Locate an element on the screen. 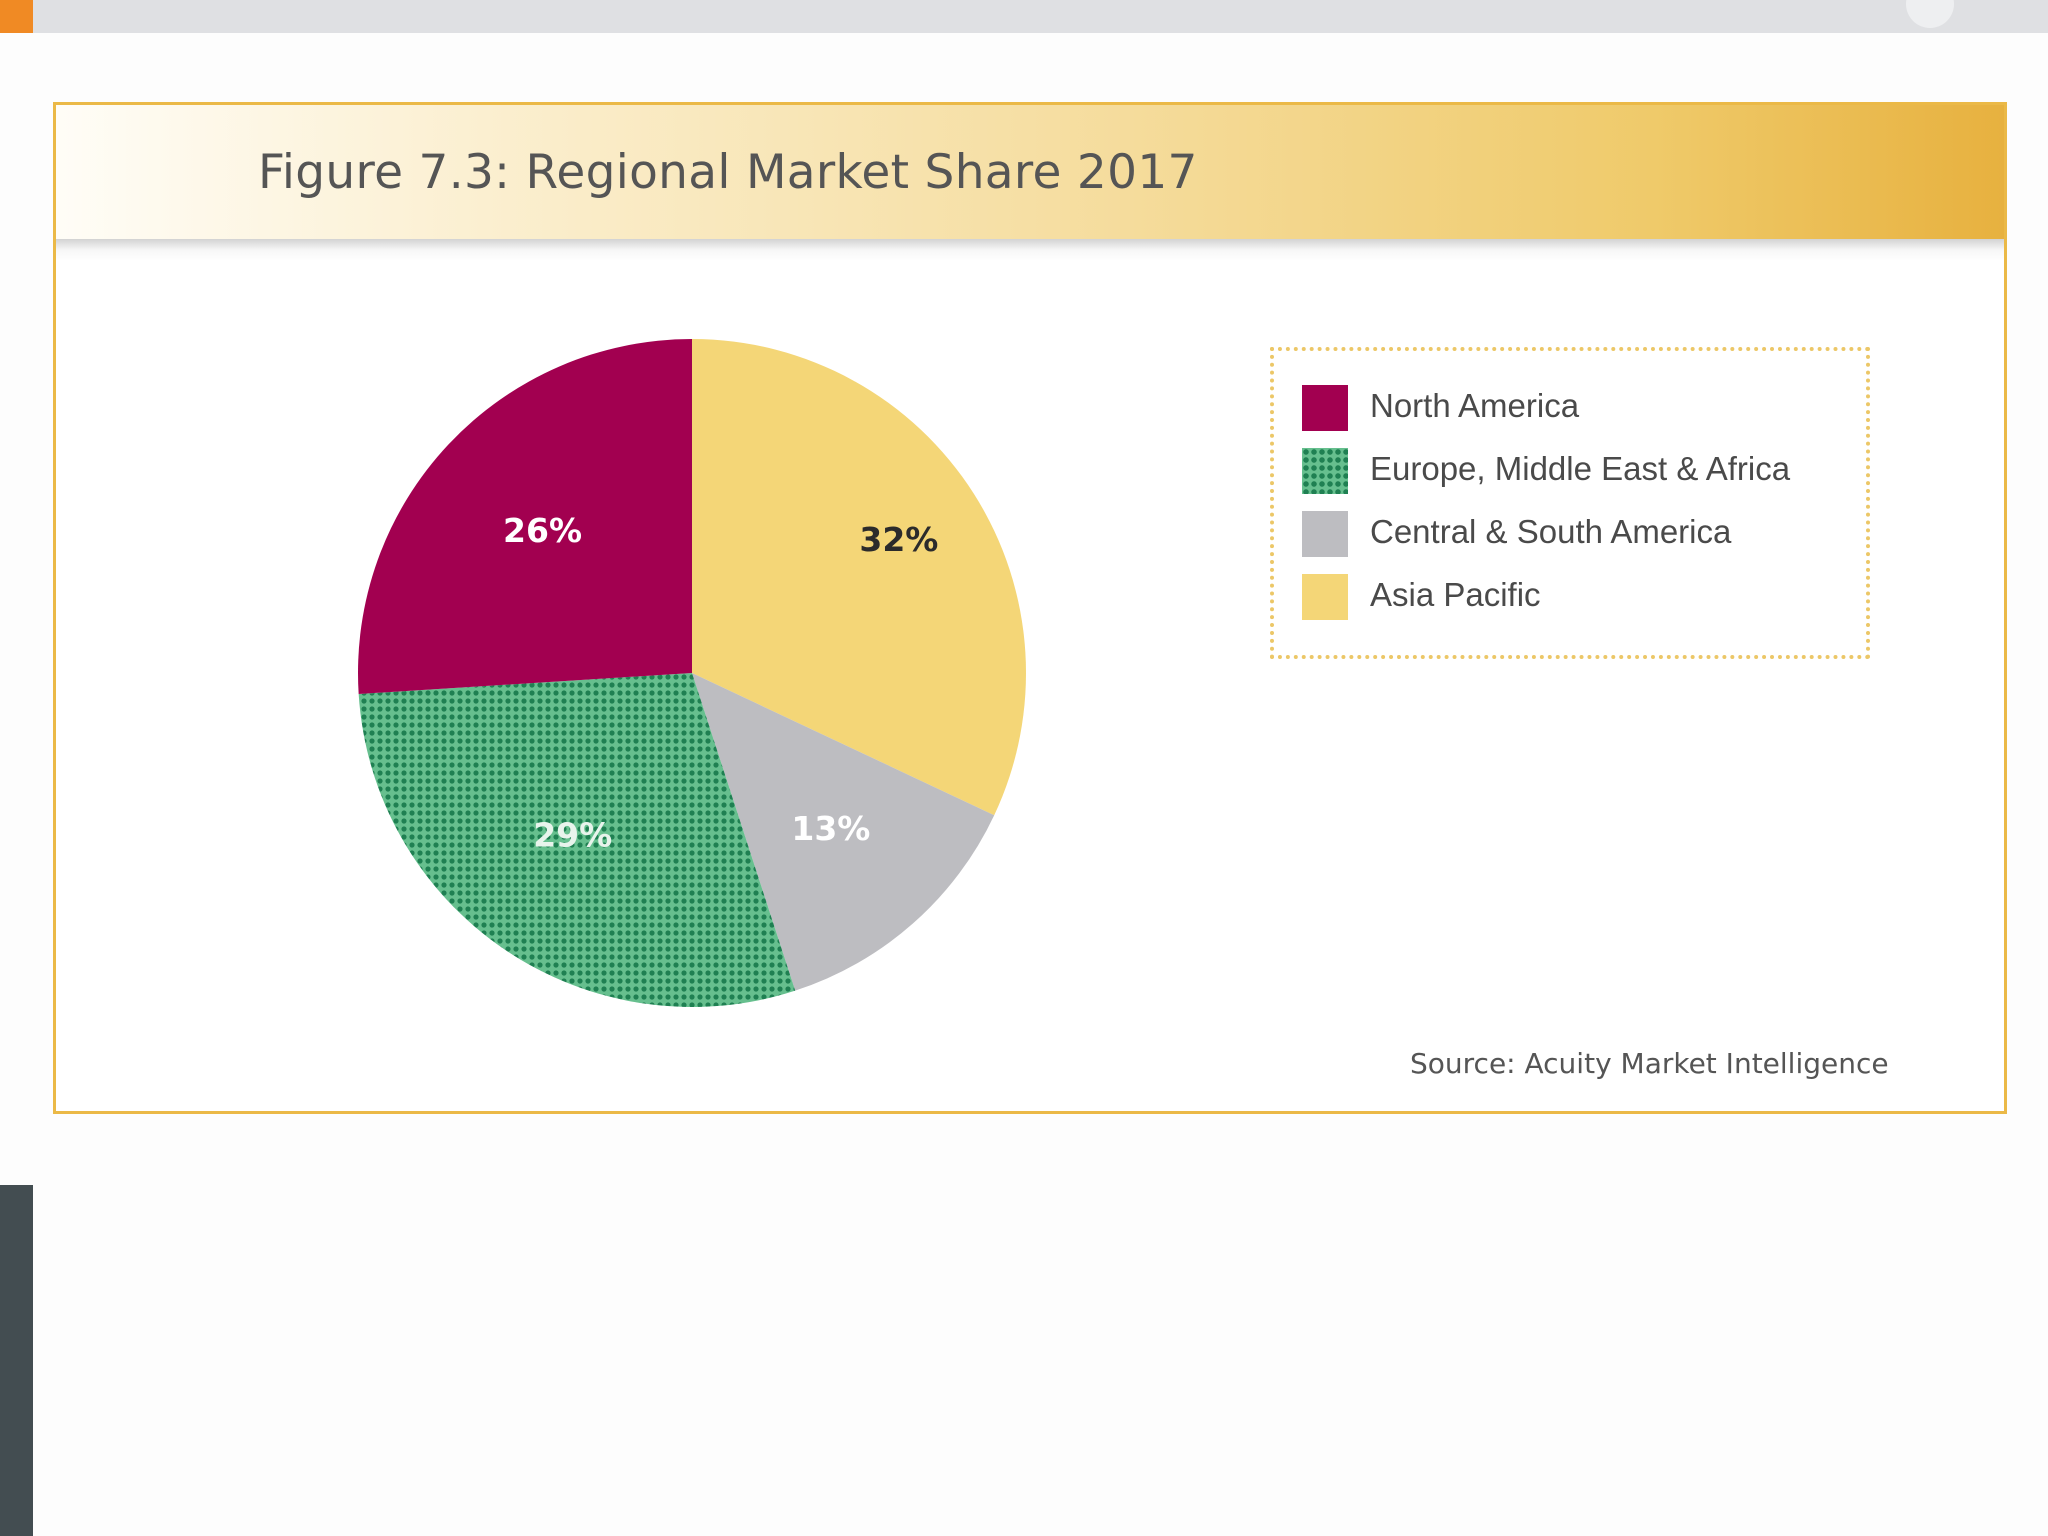  pie-slices is located at coordinates (692, 673).